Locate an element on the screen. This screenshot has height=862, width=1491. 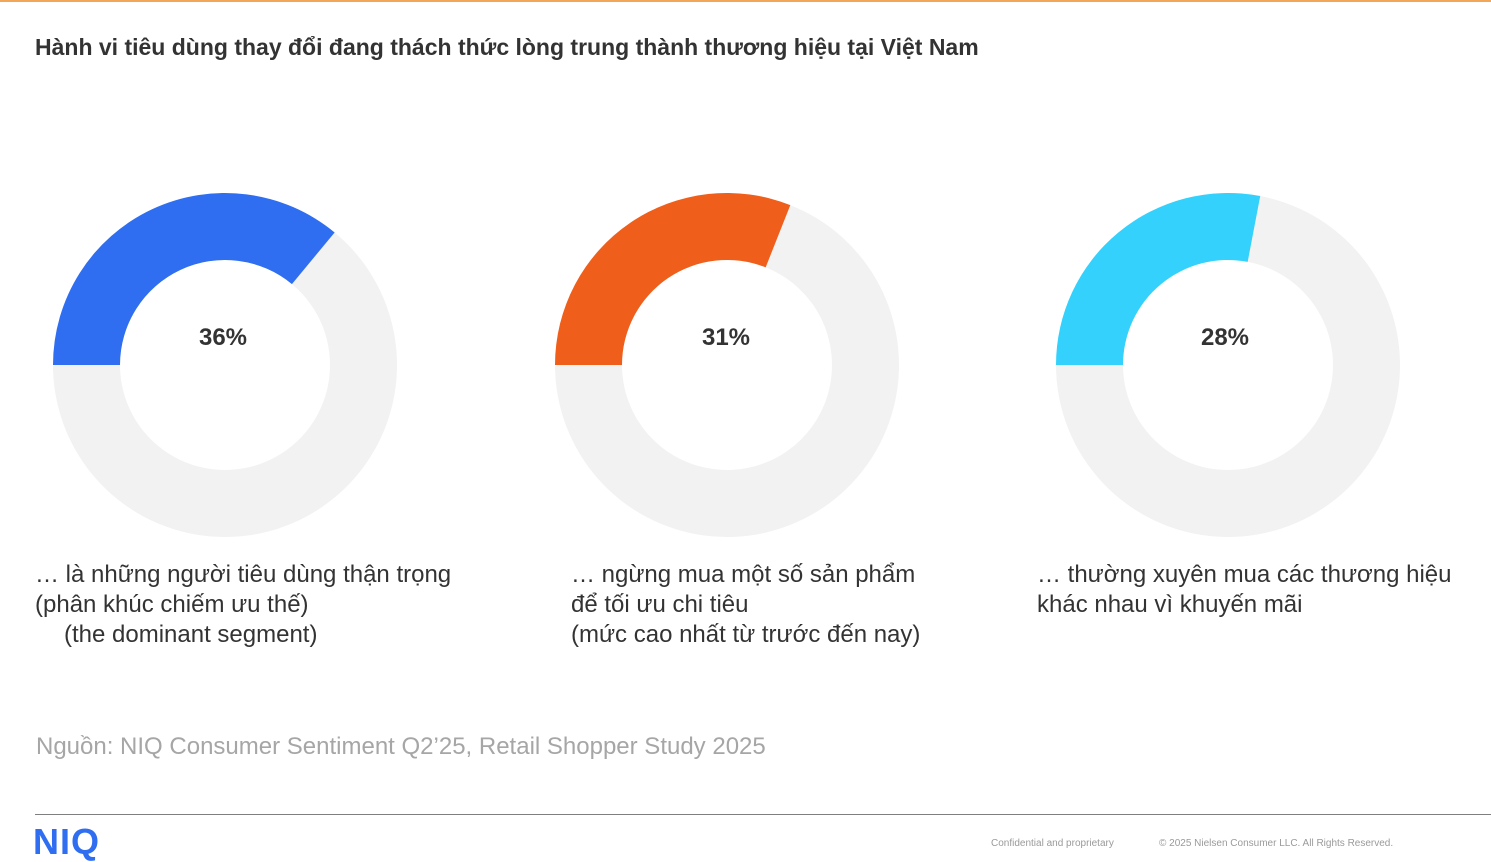
caption-1-line-1: … là những người tiêu dùng thận trọng is located at coordinates (243, 574).